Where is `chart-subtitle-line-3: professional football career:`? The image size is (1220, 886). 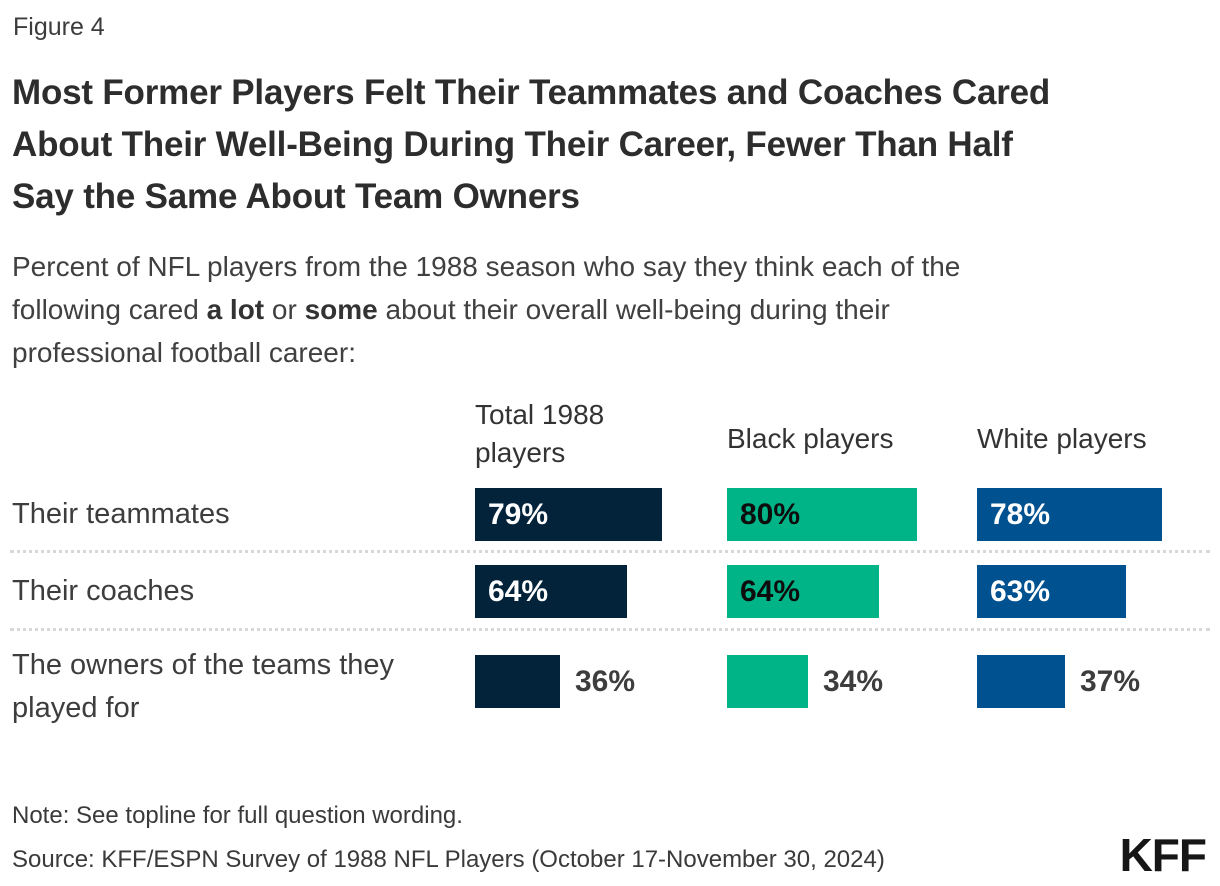
chart-subtitle-line-3: professional football career: is located at coordinates (184, 352).